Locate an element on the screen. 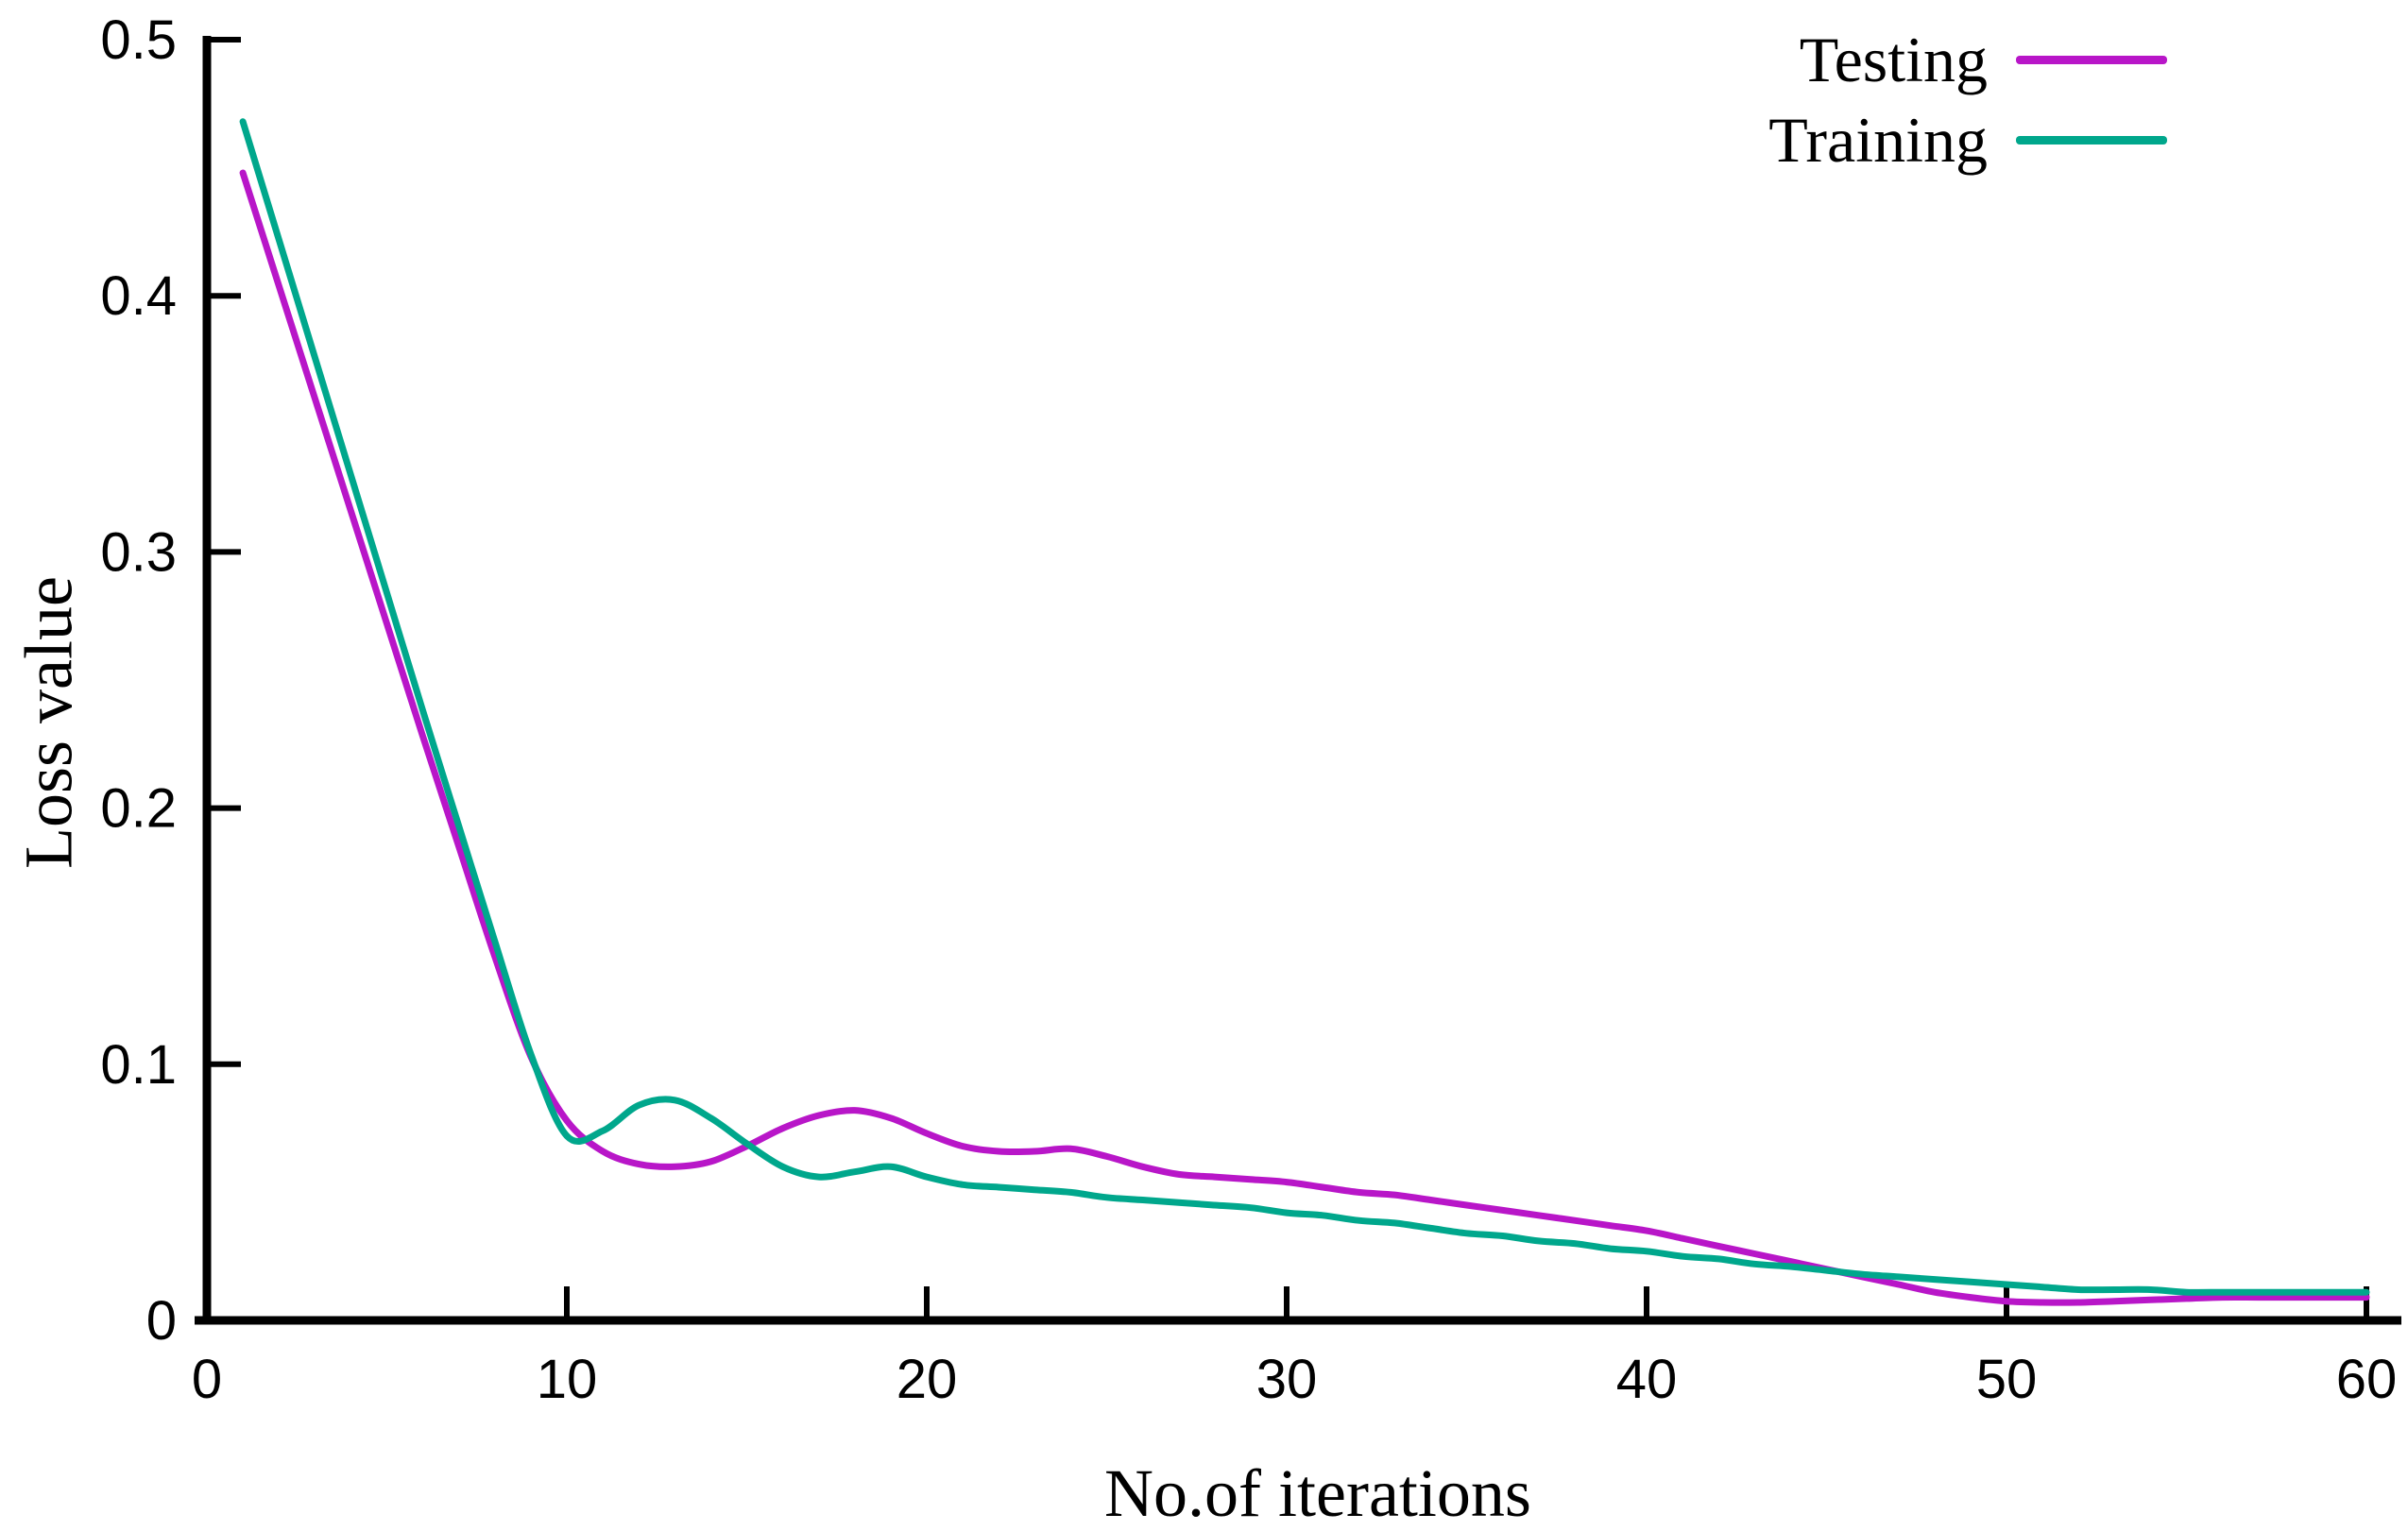 This screenshot has height=1531, width=2408. legend-label-training: Training is located at coordinates (1878, 140).